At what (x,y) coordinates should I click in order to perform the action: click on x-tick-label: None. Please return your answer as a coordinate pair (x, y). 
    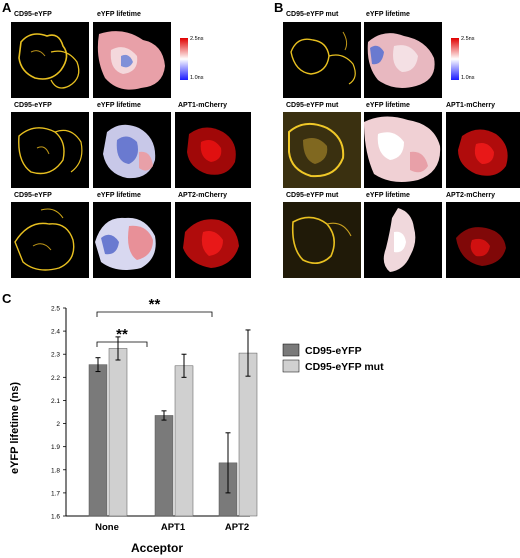
    Looking at the image, I should click on (107, 527).